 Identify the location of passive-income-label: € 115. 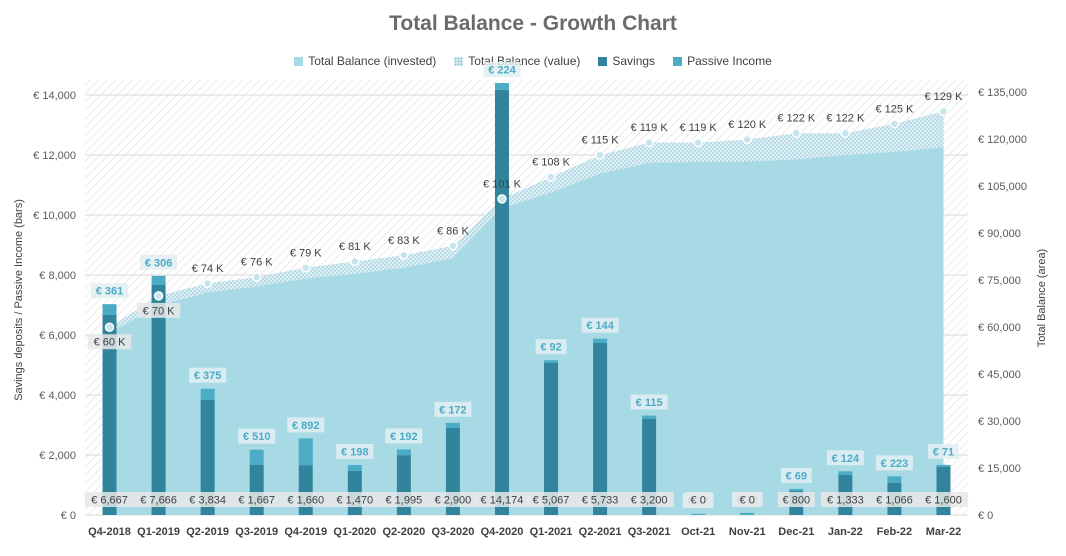
(649, 403).